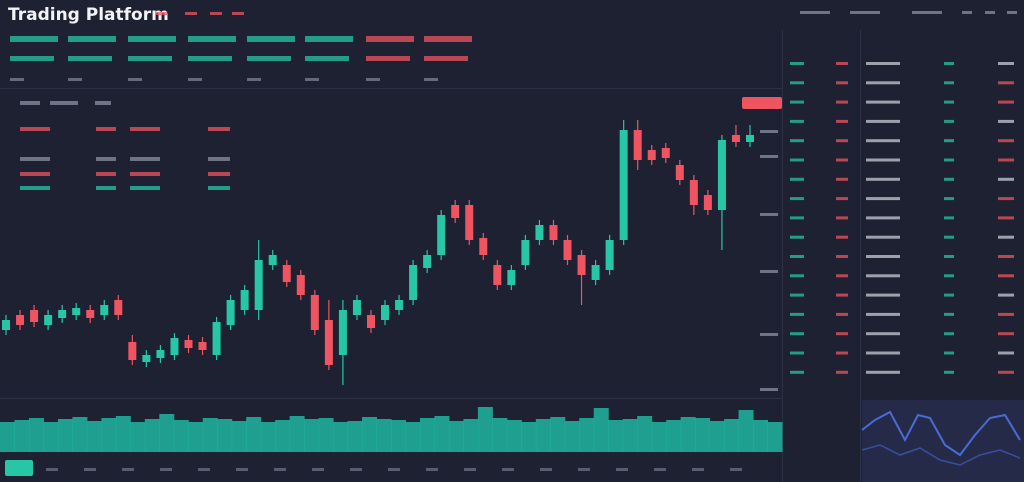 The height and width of the screenshot is (482, 1024). What do you see at coordinates (941, 455) in the screenshot?
I see `mini-chart-line` at bounding box center [941, 455].